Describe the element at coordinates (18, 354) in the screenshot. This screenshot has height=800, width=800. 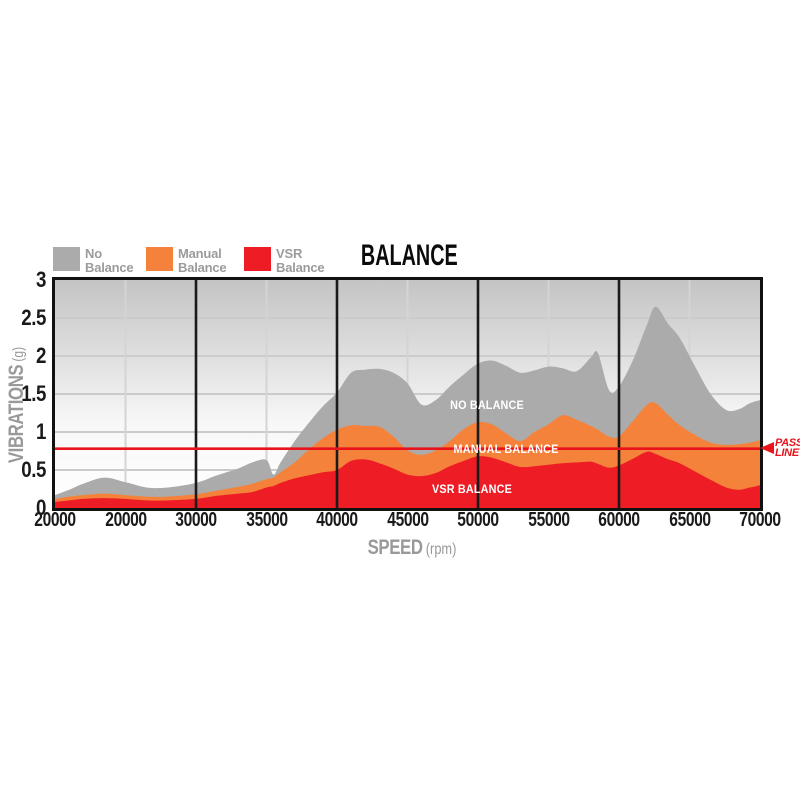
I see `y-axis-unit-text: (g)` at that location.